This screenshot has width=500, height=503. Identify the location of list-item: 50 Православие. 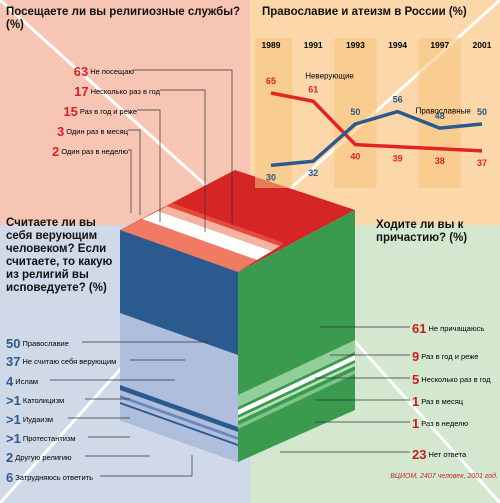
(37, 343).